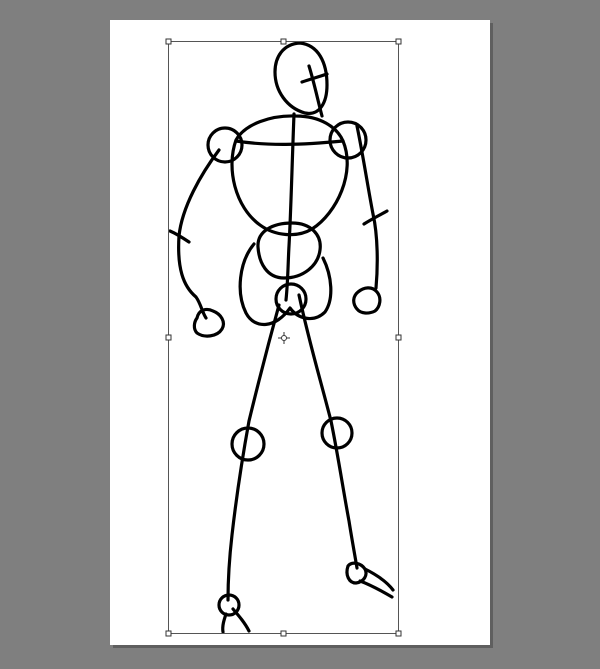  I want to click on head-center-line, so click(315, 91).